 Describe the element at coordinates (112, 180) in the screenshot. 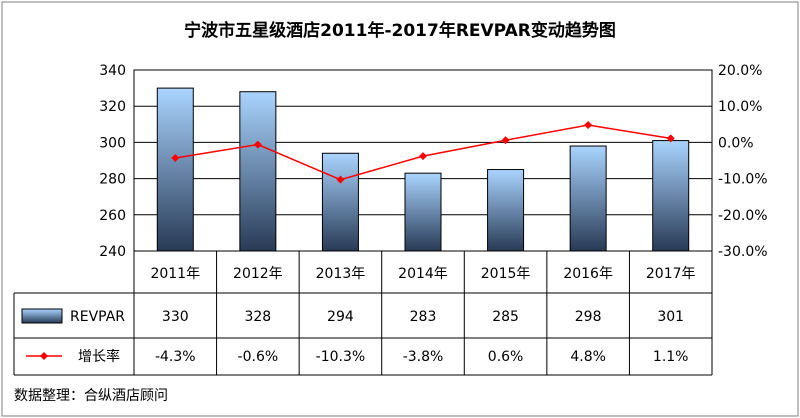

I see `y-left-tick-label: 280` at that location.